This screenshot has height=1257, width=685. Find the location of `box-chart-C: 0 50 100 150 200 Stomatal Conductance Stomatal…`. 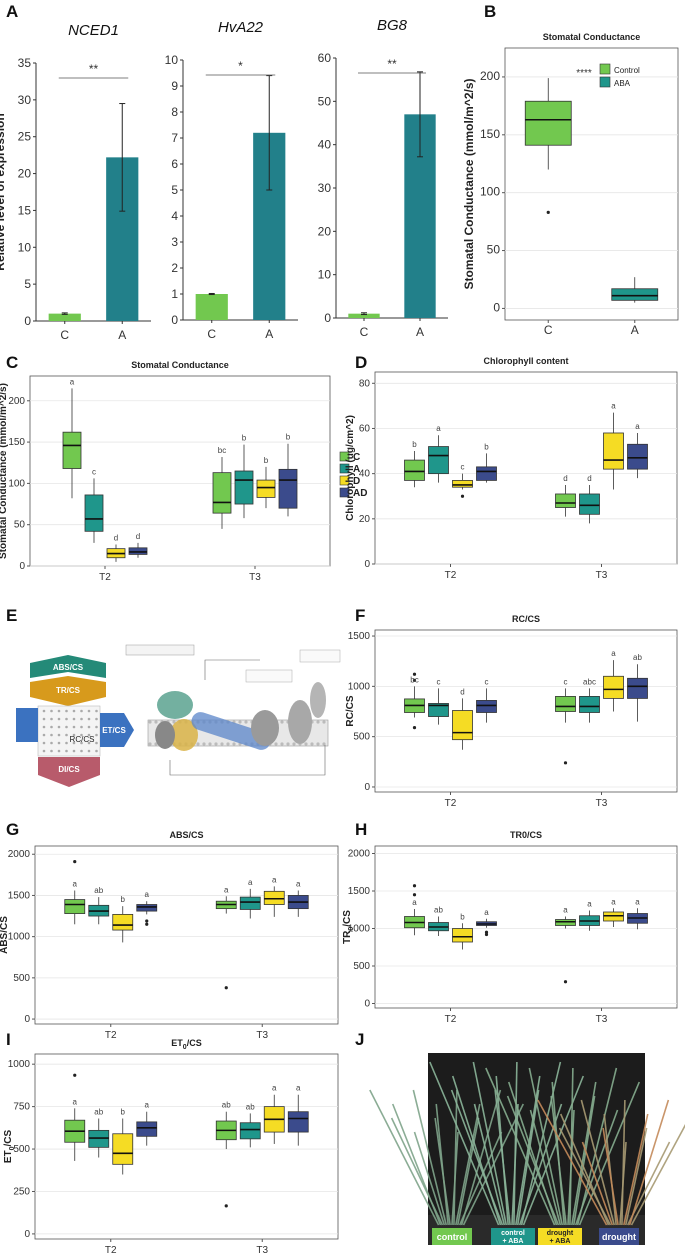

box-chart-C: 0 50 100 150 200 Stomatal Conductance Stomatal… is located at coordinates (183, 471).